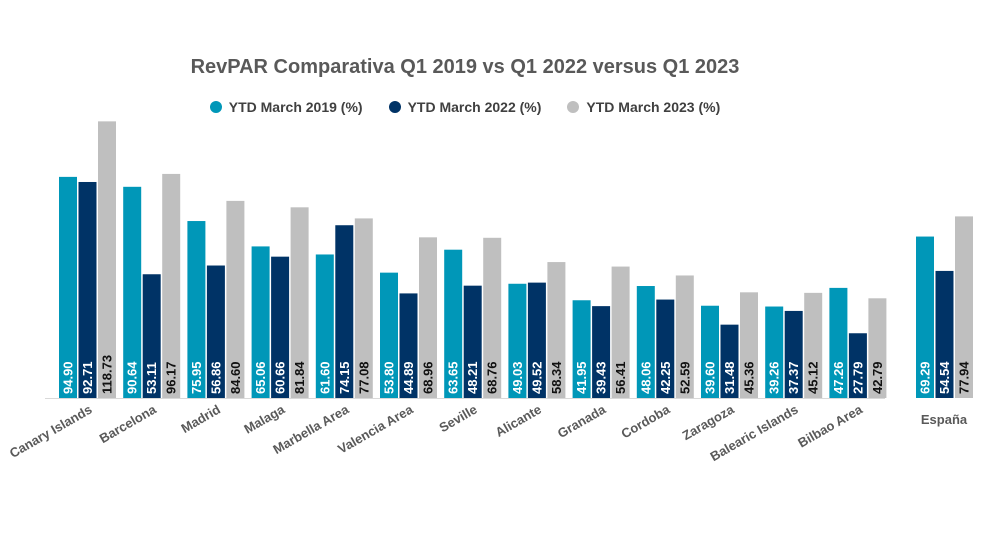 The height and width of the screenshot is (555, 1000). I want to click on bar-value-label: 90.64, so click(132, 377).